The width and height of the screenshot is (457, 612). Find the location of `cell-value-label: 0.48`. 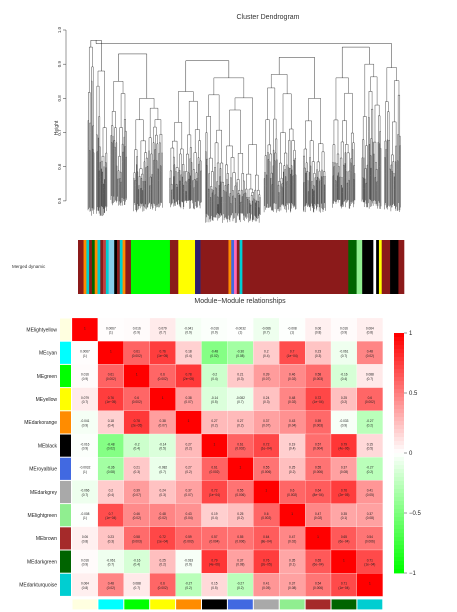

cell-value-label: 0.48 is located at coordinates (292, 398).